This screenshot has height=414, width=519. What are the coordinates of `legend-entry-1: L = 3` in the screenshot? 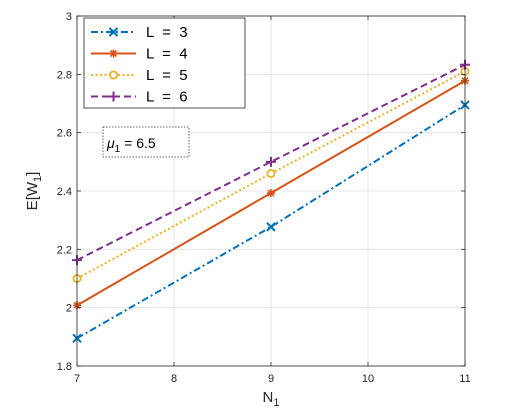 It's located at (139, 32).